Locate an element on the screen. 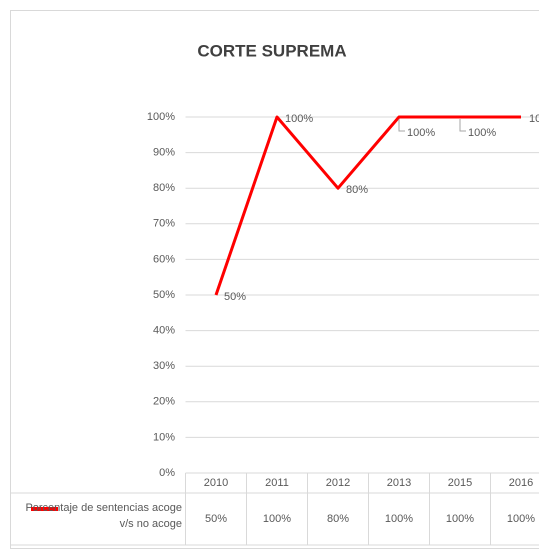 This screenshot has width=539, height=553. y-tick-label: 30% is located at coordinates (164, 366).